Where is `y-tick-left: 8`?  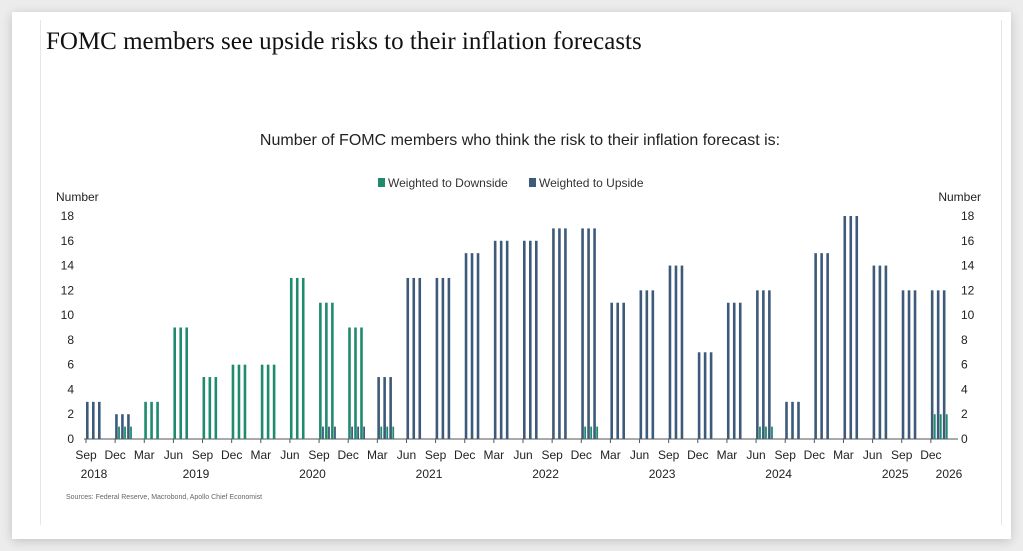
y-tick-left: 8 is located at coordinates (70, 340).